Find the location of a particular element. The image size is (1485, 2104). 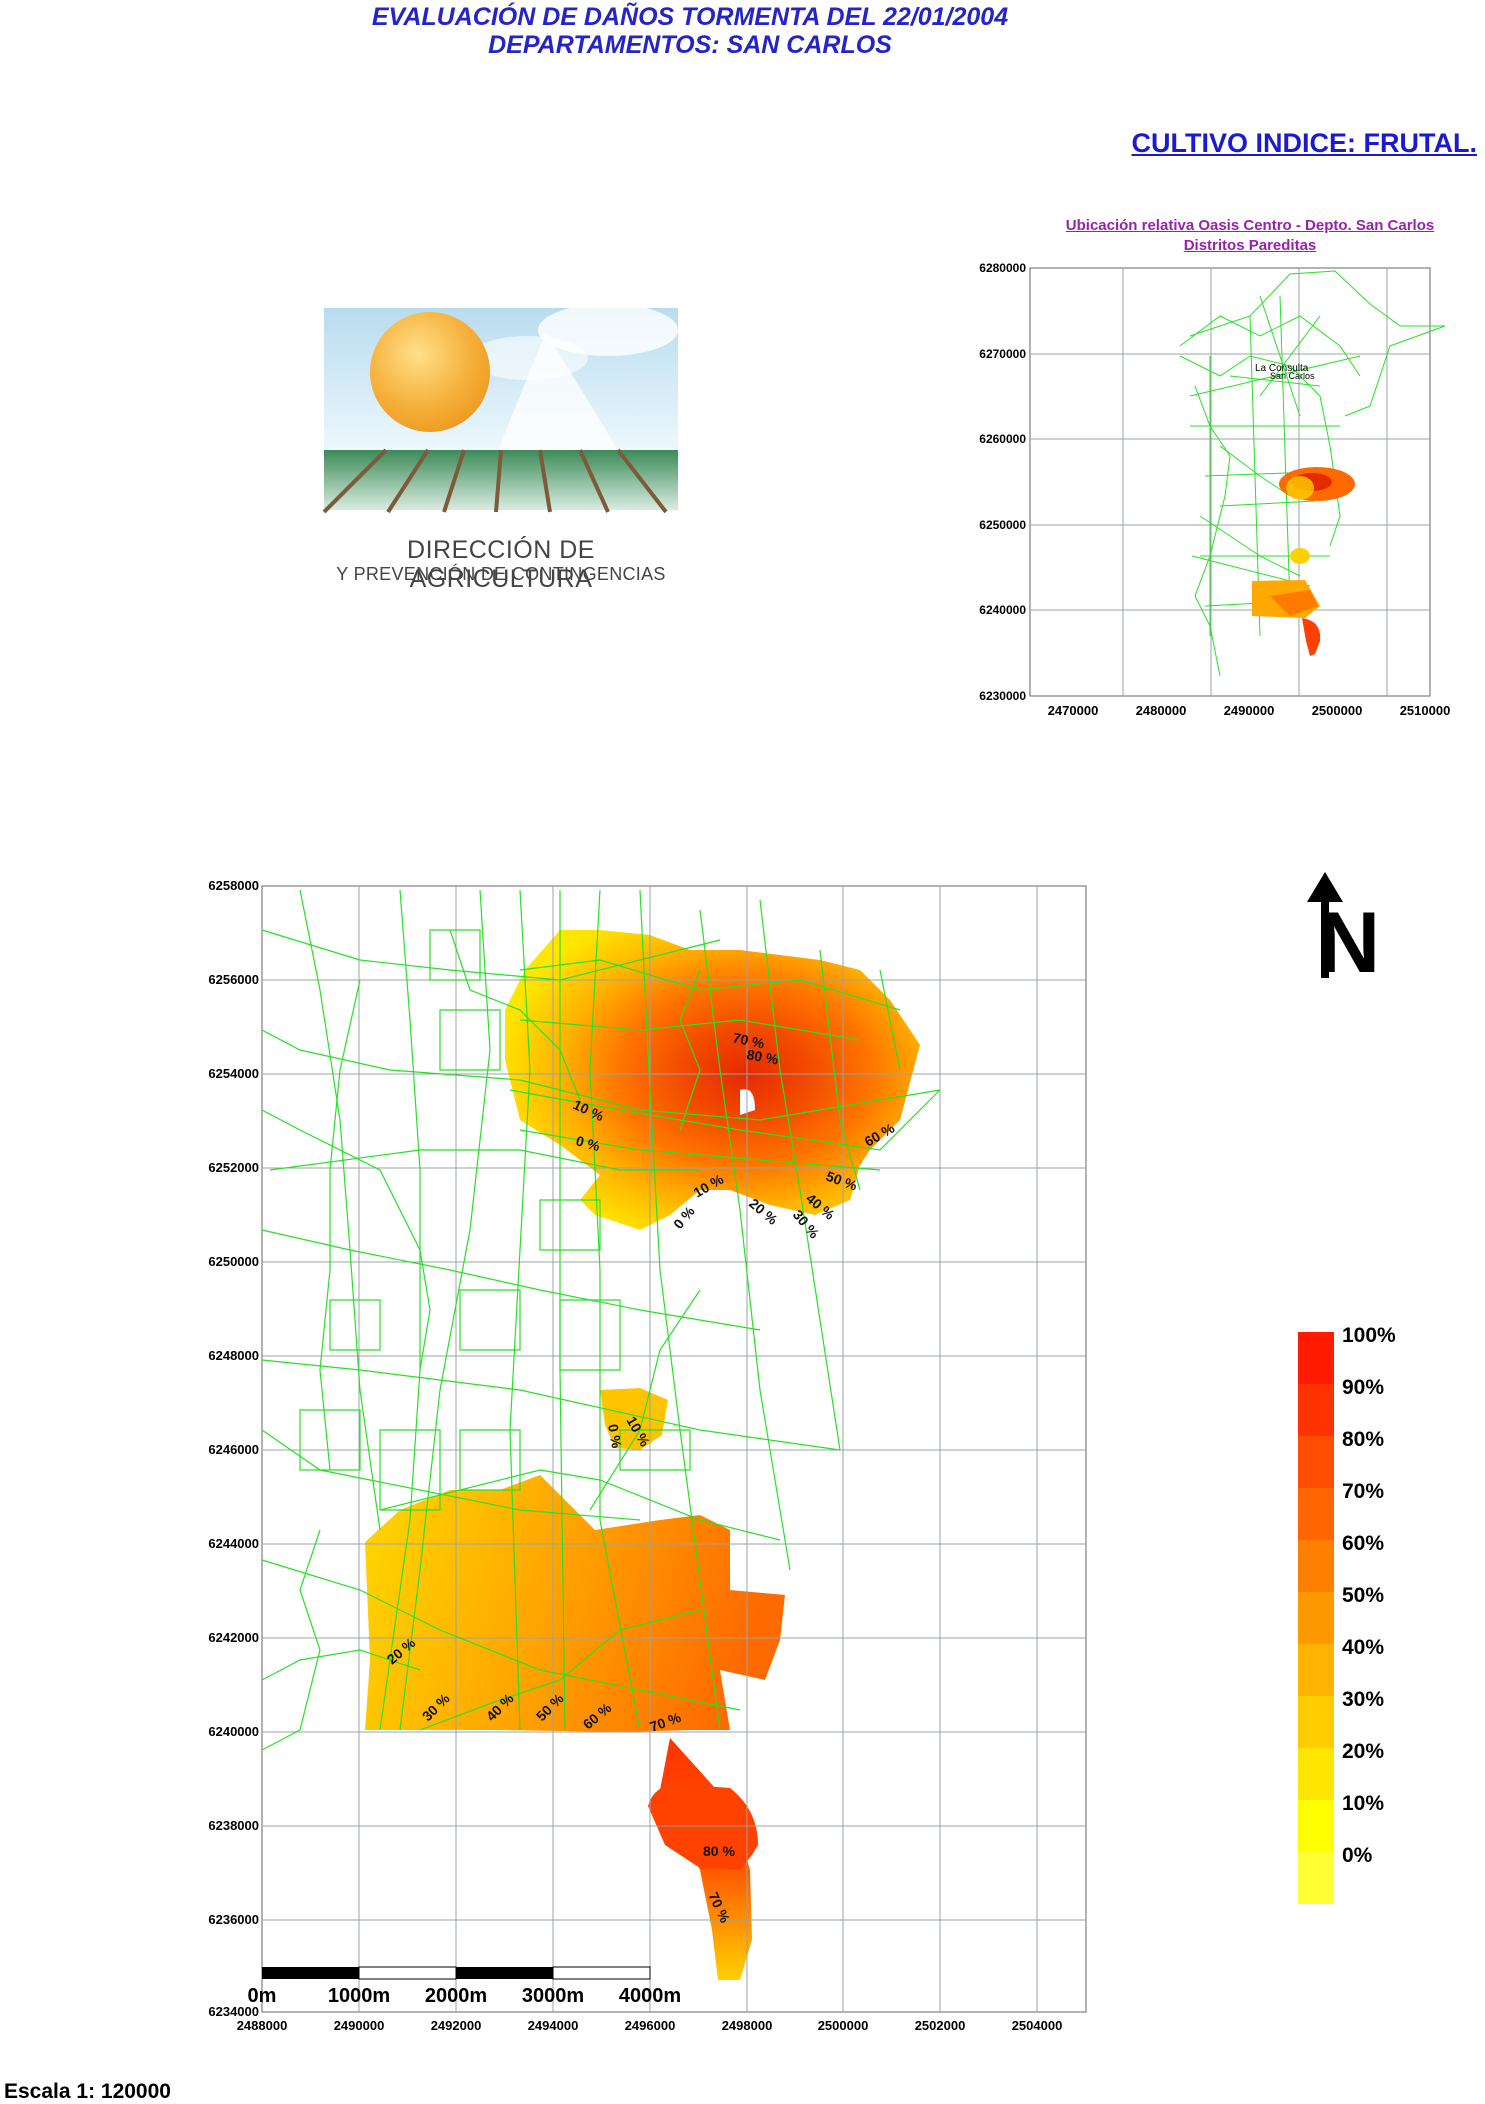

inset-place-san-carlos: San Carlos is located at coordinates (1292, 376).